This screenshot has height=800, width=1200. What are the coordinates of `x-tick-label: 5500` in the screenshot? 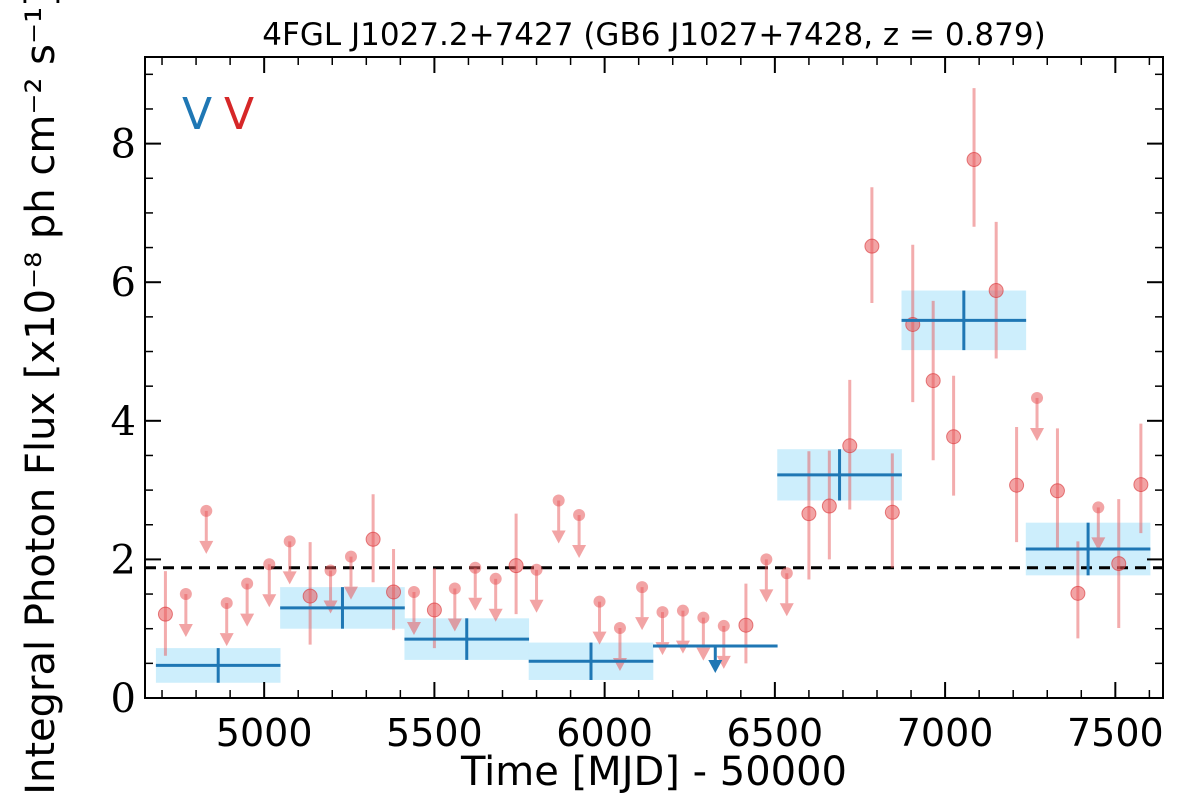 It's located at (434, 733).